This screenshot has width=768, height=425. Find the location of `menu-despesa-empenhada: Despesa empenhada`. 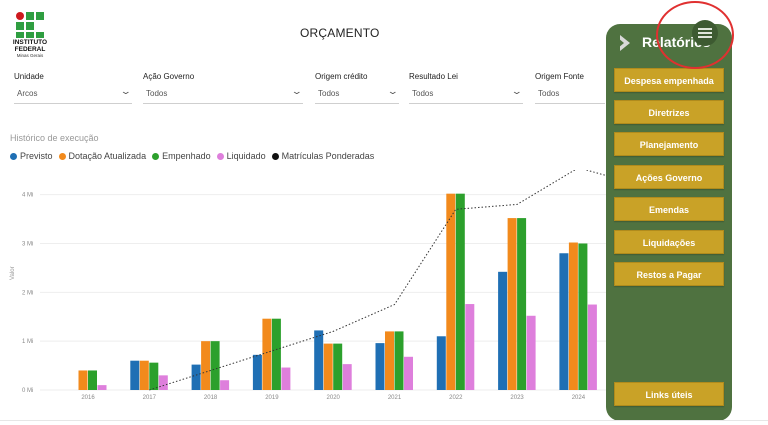

menu-despesa-empenhada: Despesa empenhada is located at coordinates (669, 80).